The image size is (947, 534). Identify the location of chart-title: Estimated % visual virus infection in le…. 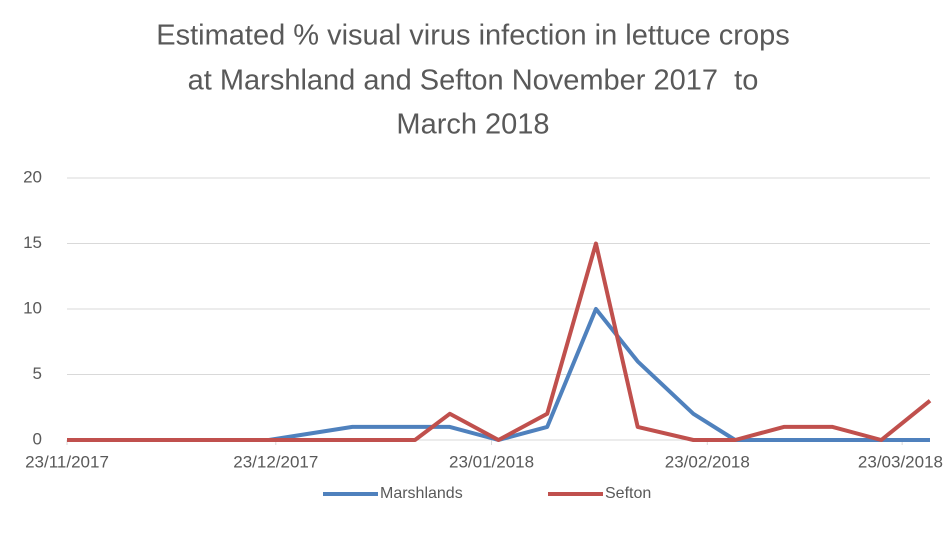
(472, 36).